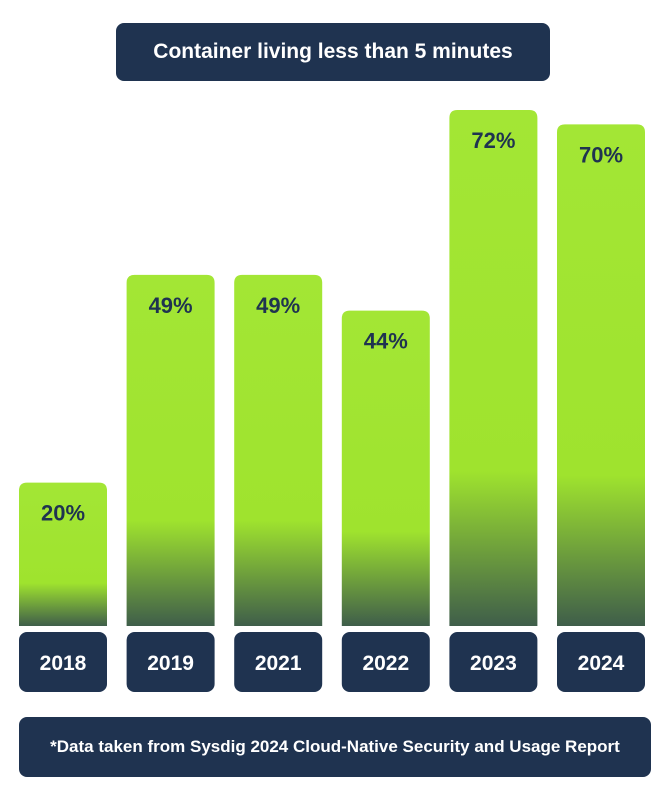  I want to click on bar-2022, so click(385, 468).